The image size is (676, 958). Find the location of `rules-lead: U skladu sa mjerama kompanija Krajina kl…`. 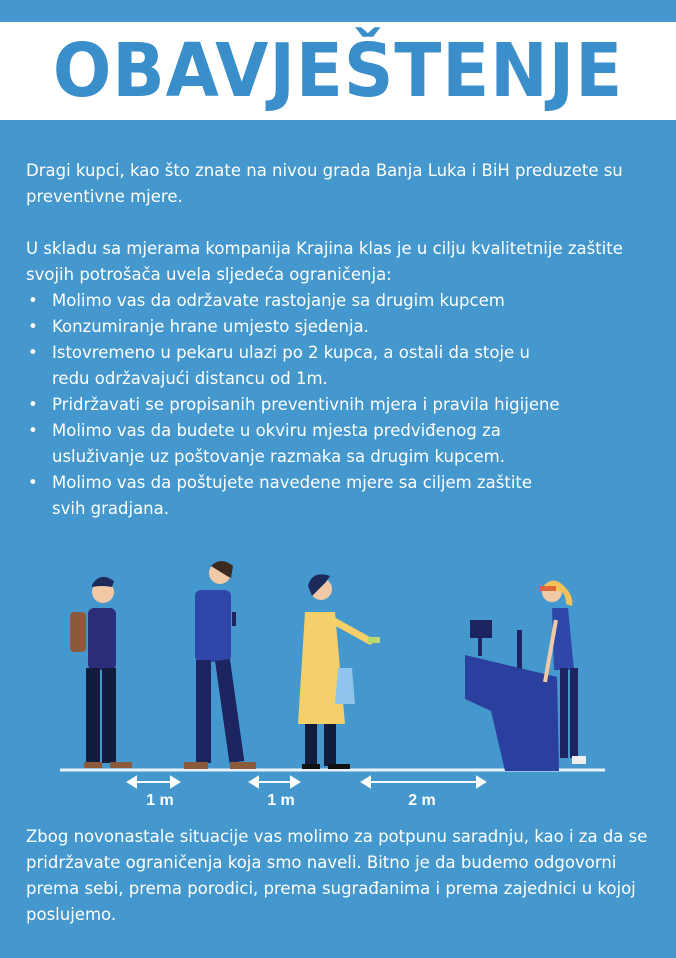

rules-lead: U skladu sa mjerama kompanija Krajina kl… is located at coordinates (324, 261).